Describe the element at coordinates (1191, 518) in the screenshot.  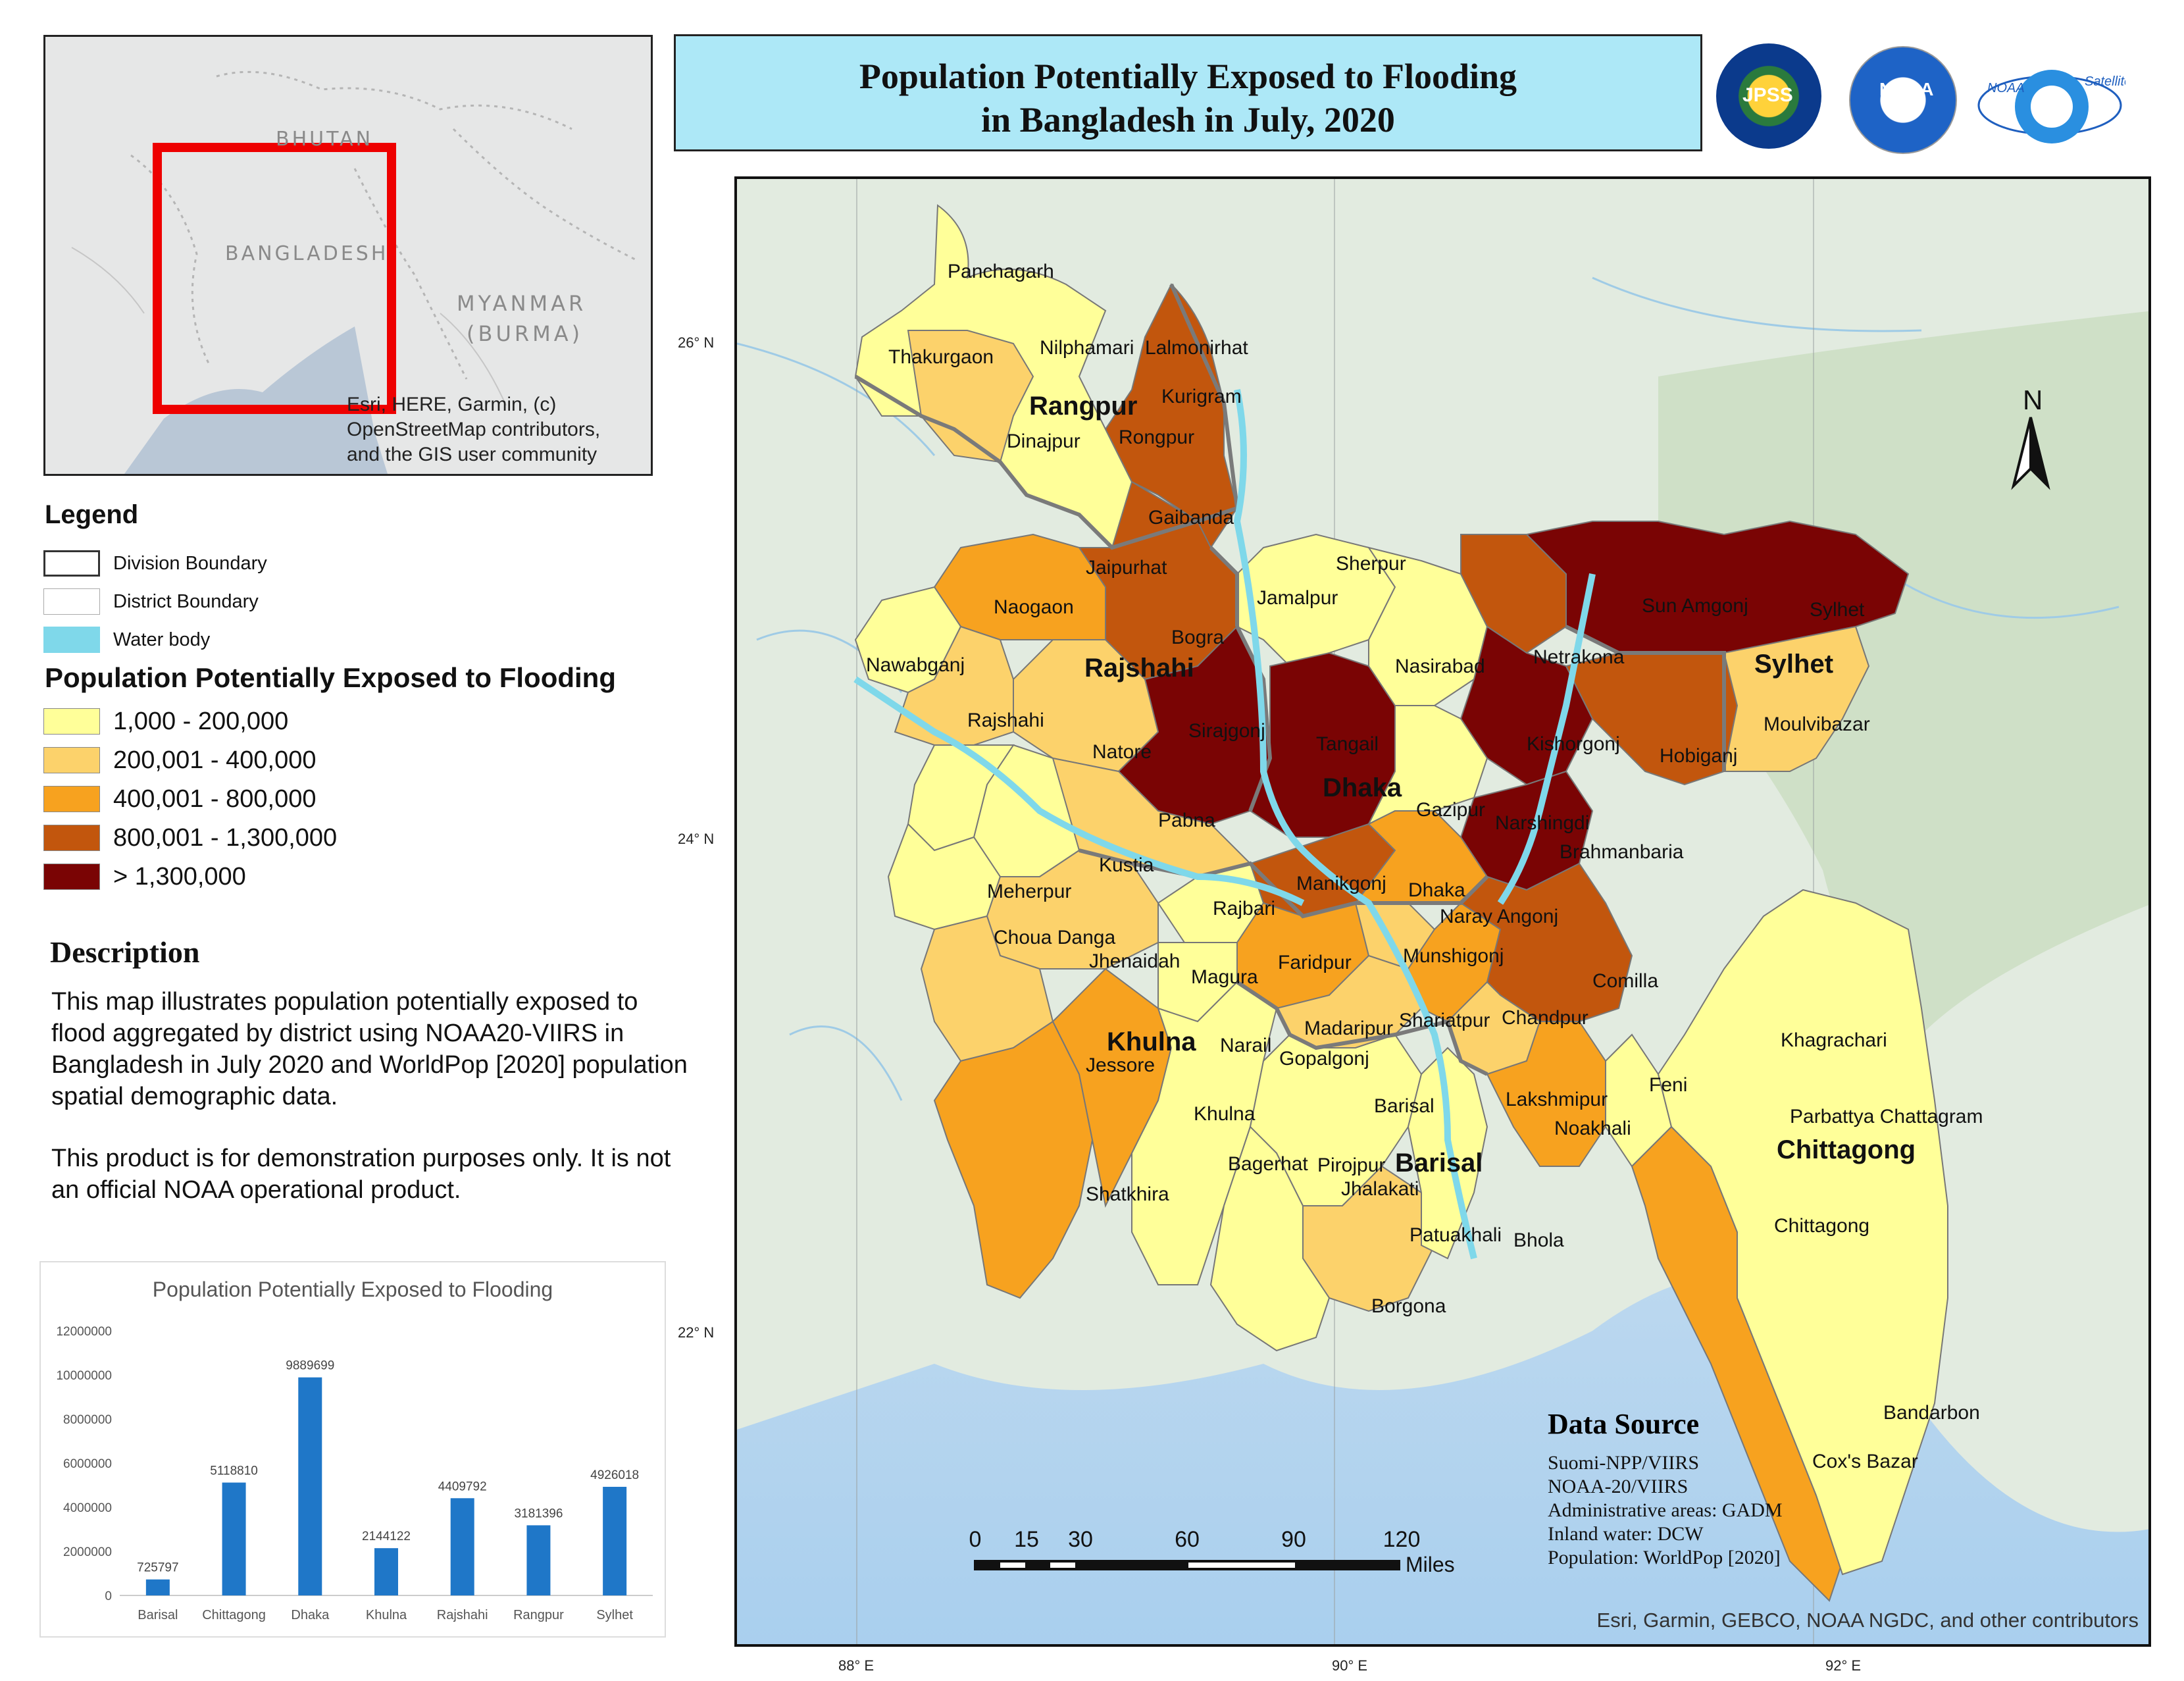
I see `district-label: Gaibanda` at that location.